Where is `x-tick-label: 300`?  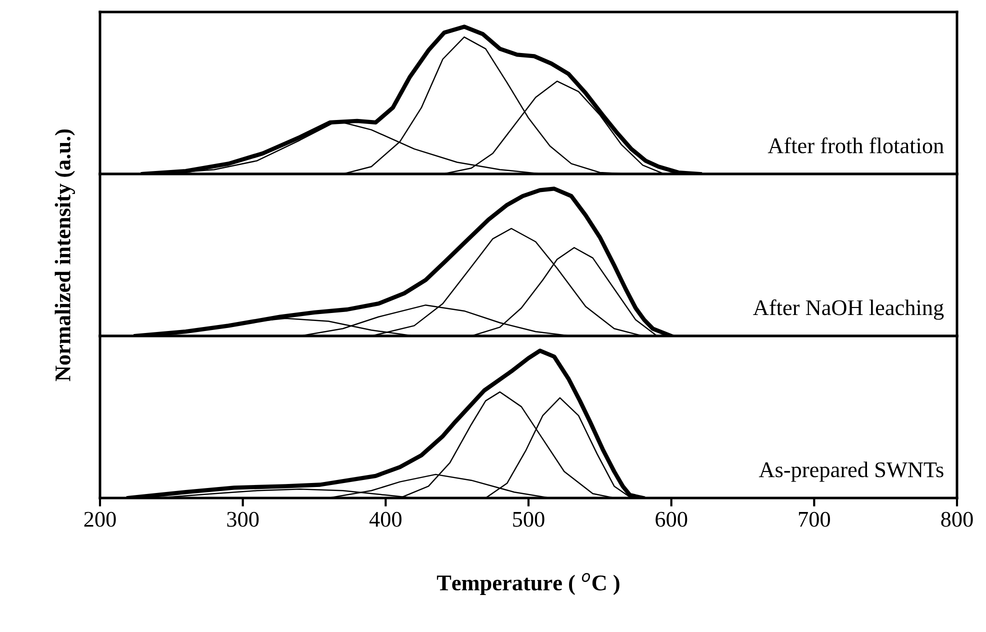 x-tick-label: 300 is located at coordinates (243, 519).